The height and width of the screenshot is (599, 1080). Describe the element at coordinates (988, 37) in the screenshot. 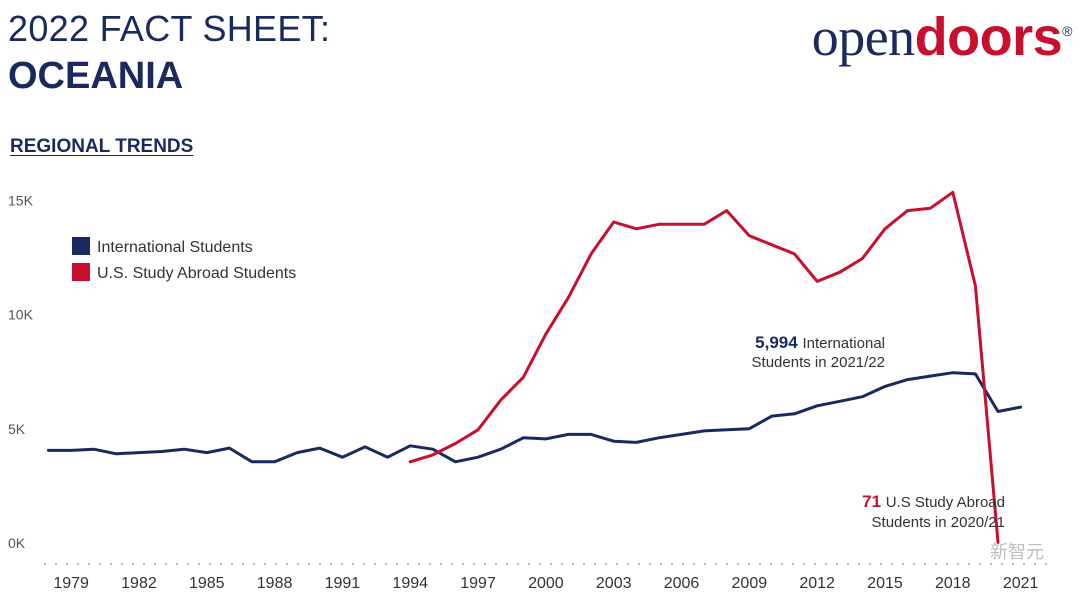

I see `logo-doors-text: doors` at that location.